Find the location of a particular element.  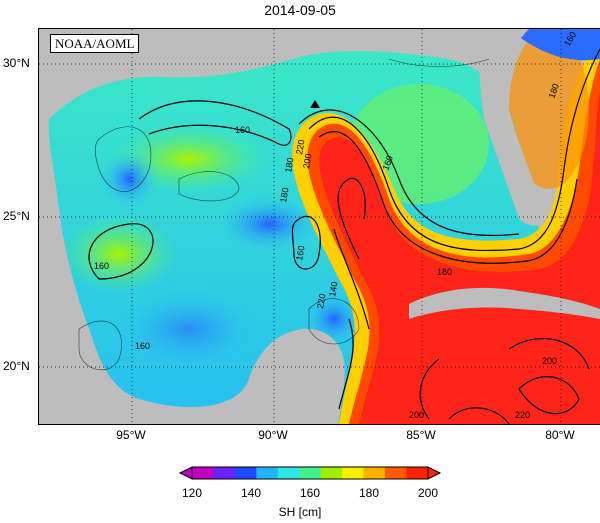

colorbar-tick-180: 180 is located at coordinates (369, 493).